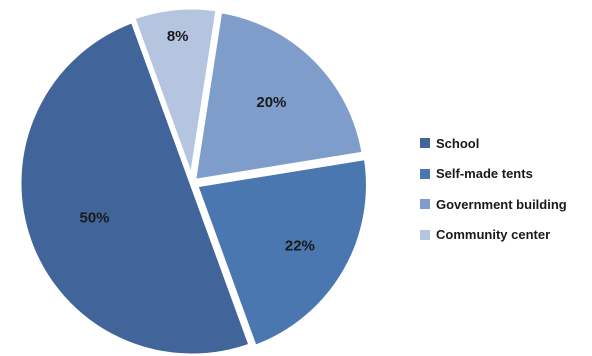 Image resolution: width=592 pixels, height=356 pixels. I want to click on legend-label-self-made-tents: Self-made tents, so click(484, 174).